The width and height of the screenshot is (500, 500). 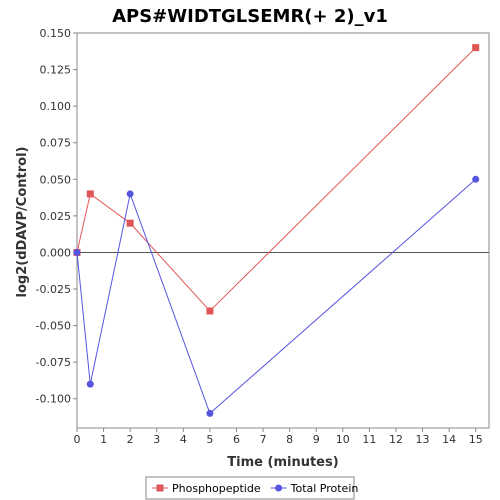 What do you see at coordinates (236, 439) in the screenshot?
I see `x-tick-label: 6` at bounding box center [236, 439].